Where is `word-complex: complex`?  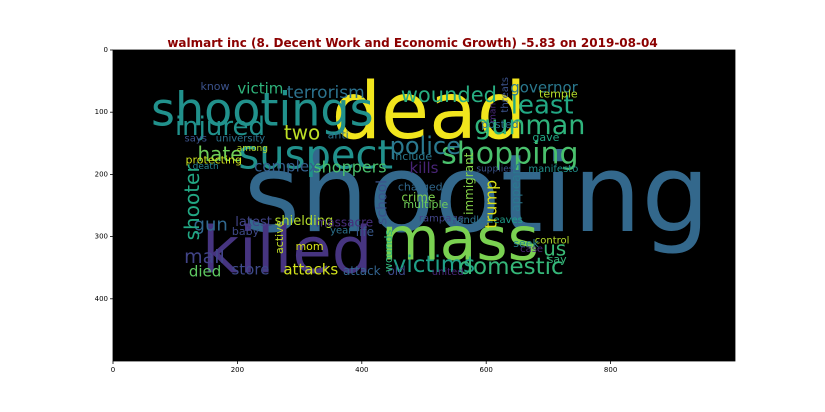 word-complex: complex is located at coordinates (286, 166).